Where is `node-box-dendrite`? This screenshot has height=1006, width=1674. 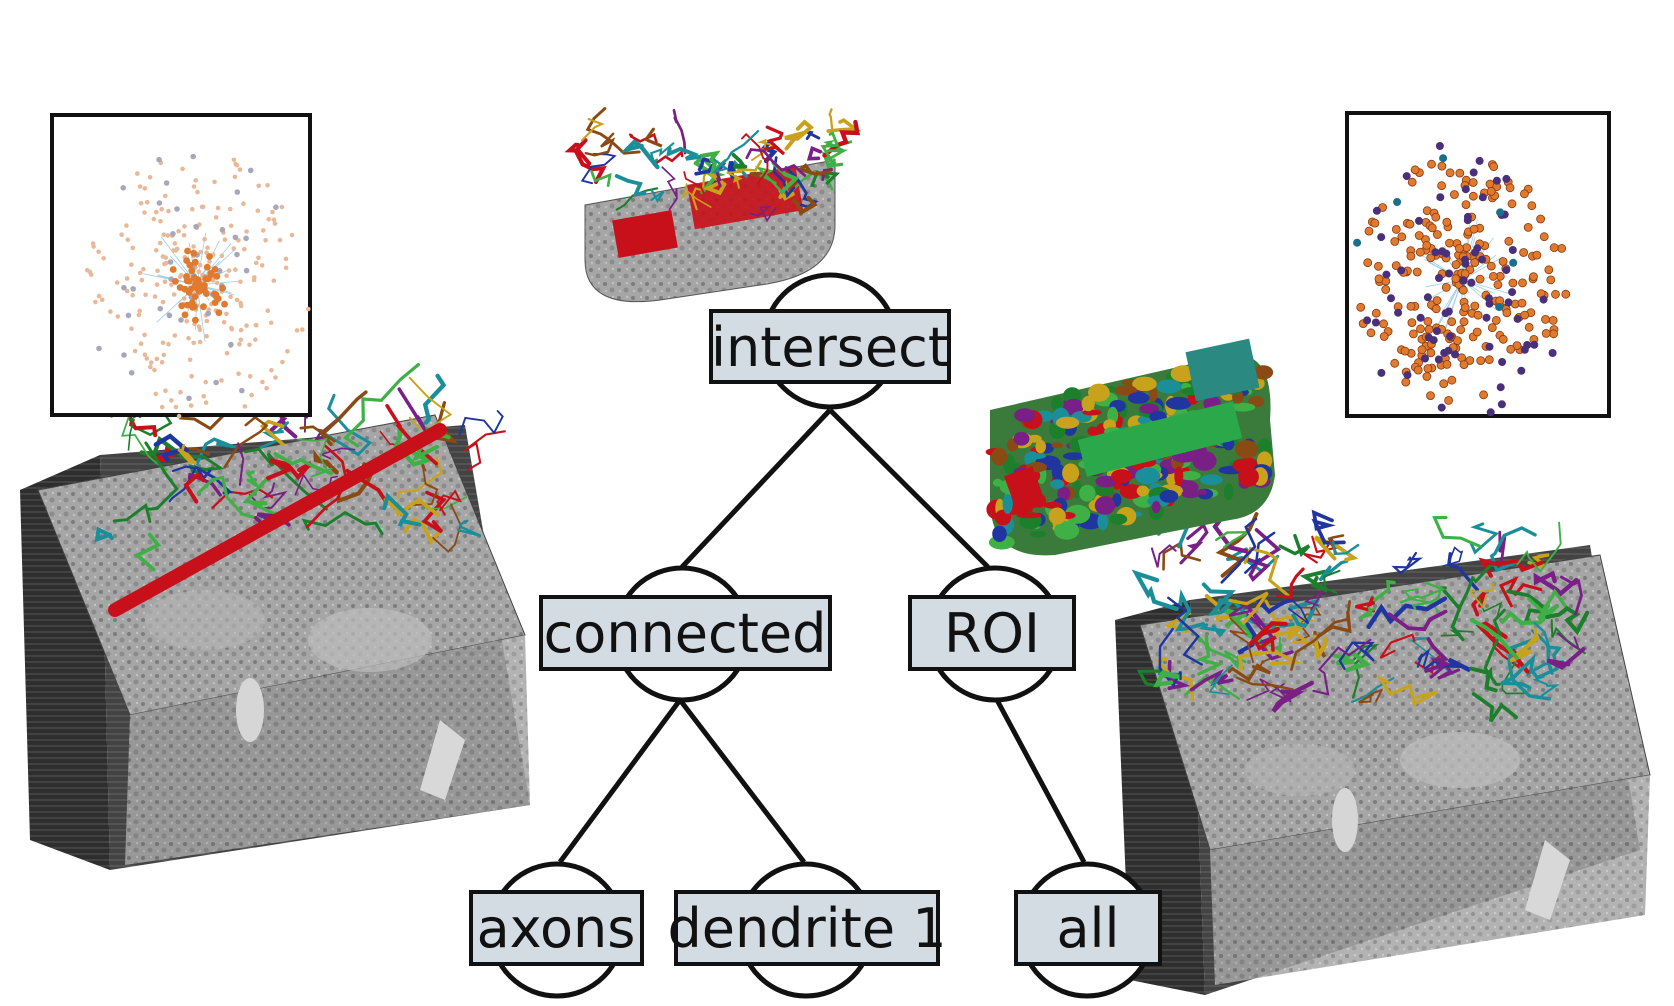
node-box-dendrite is located at coordinates (807, 928).